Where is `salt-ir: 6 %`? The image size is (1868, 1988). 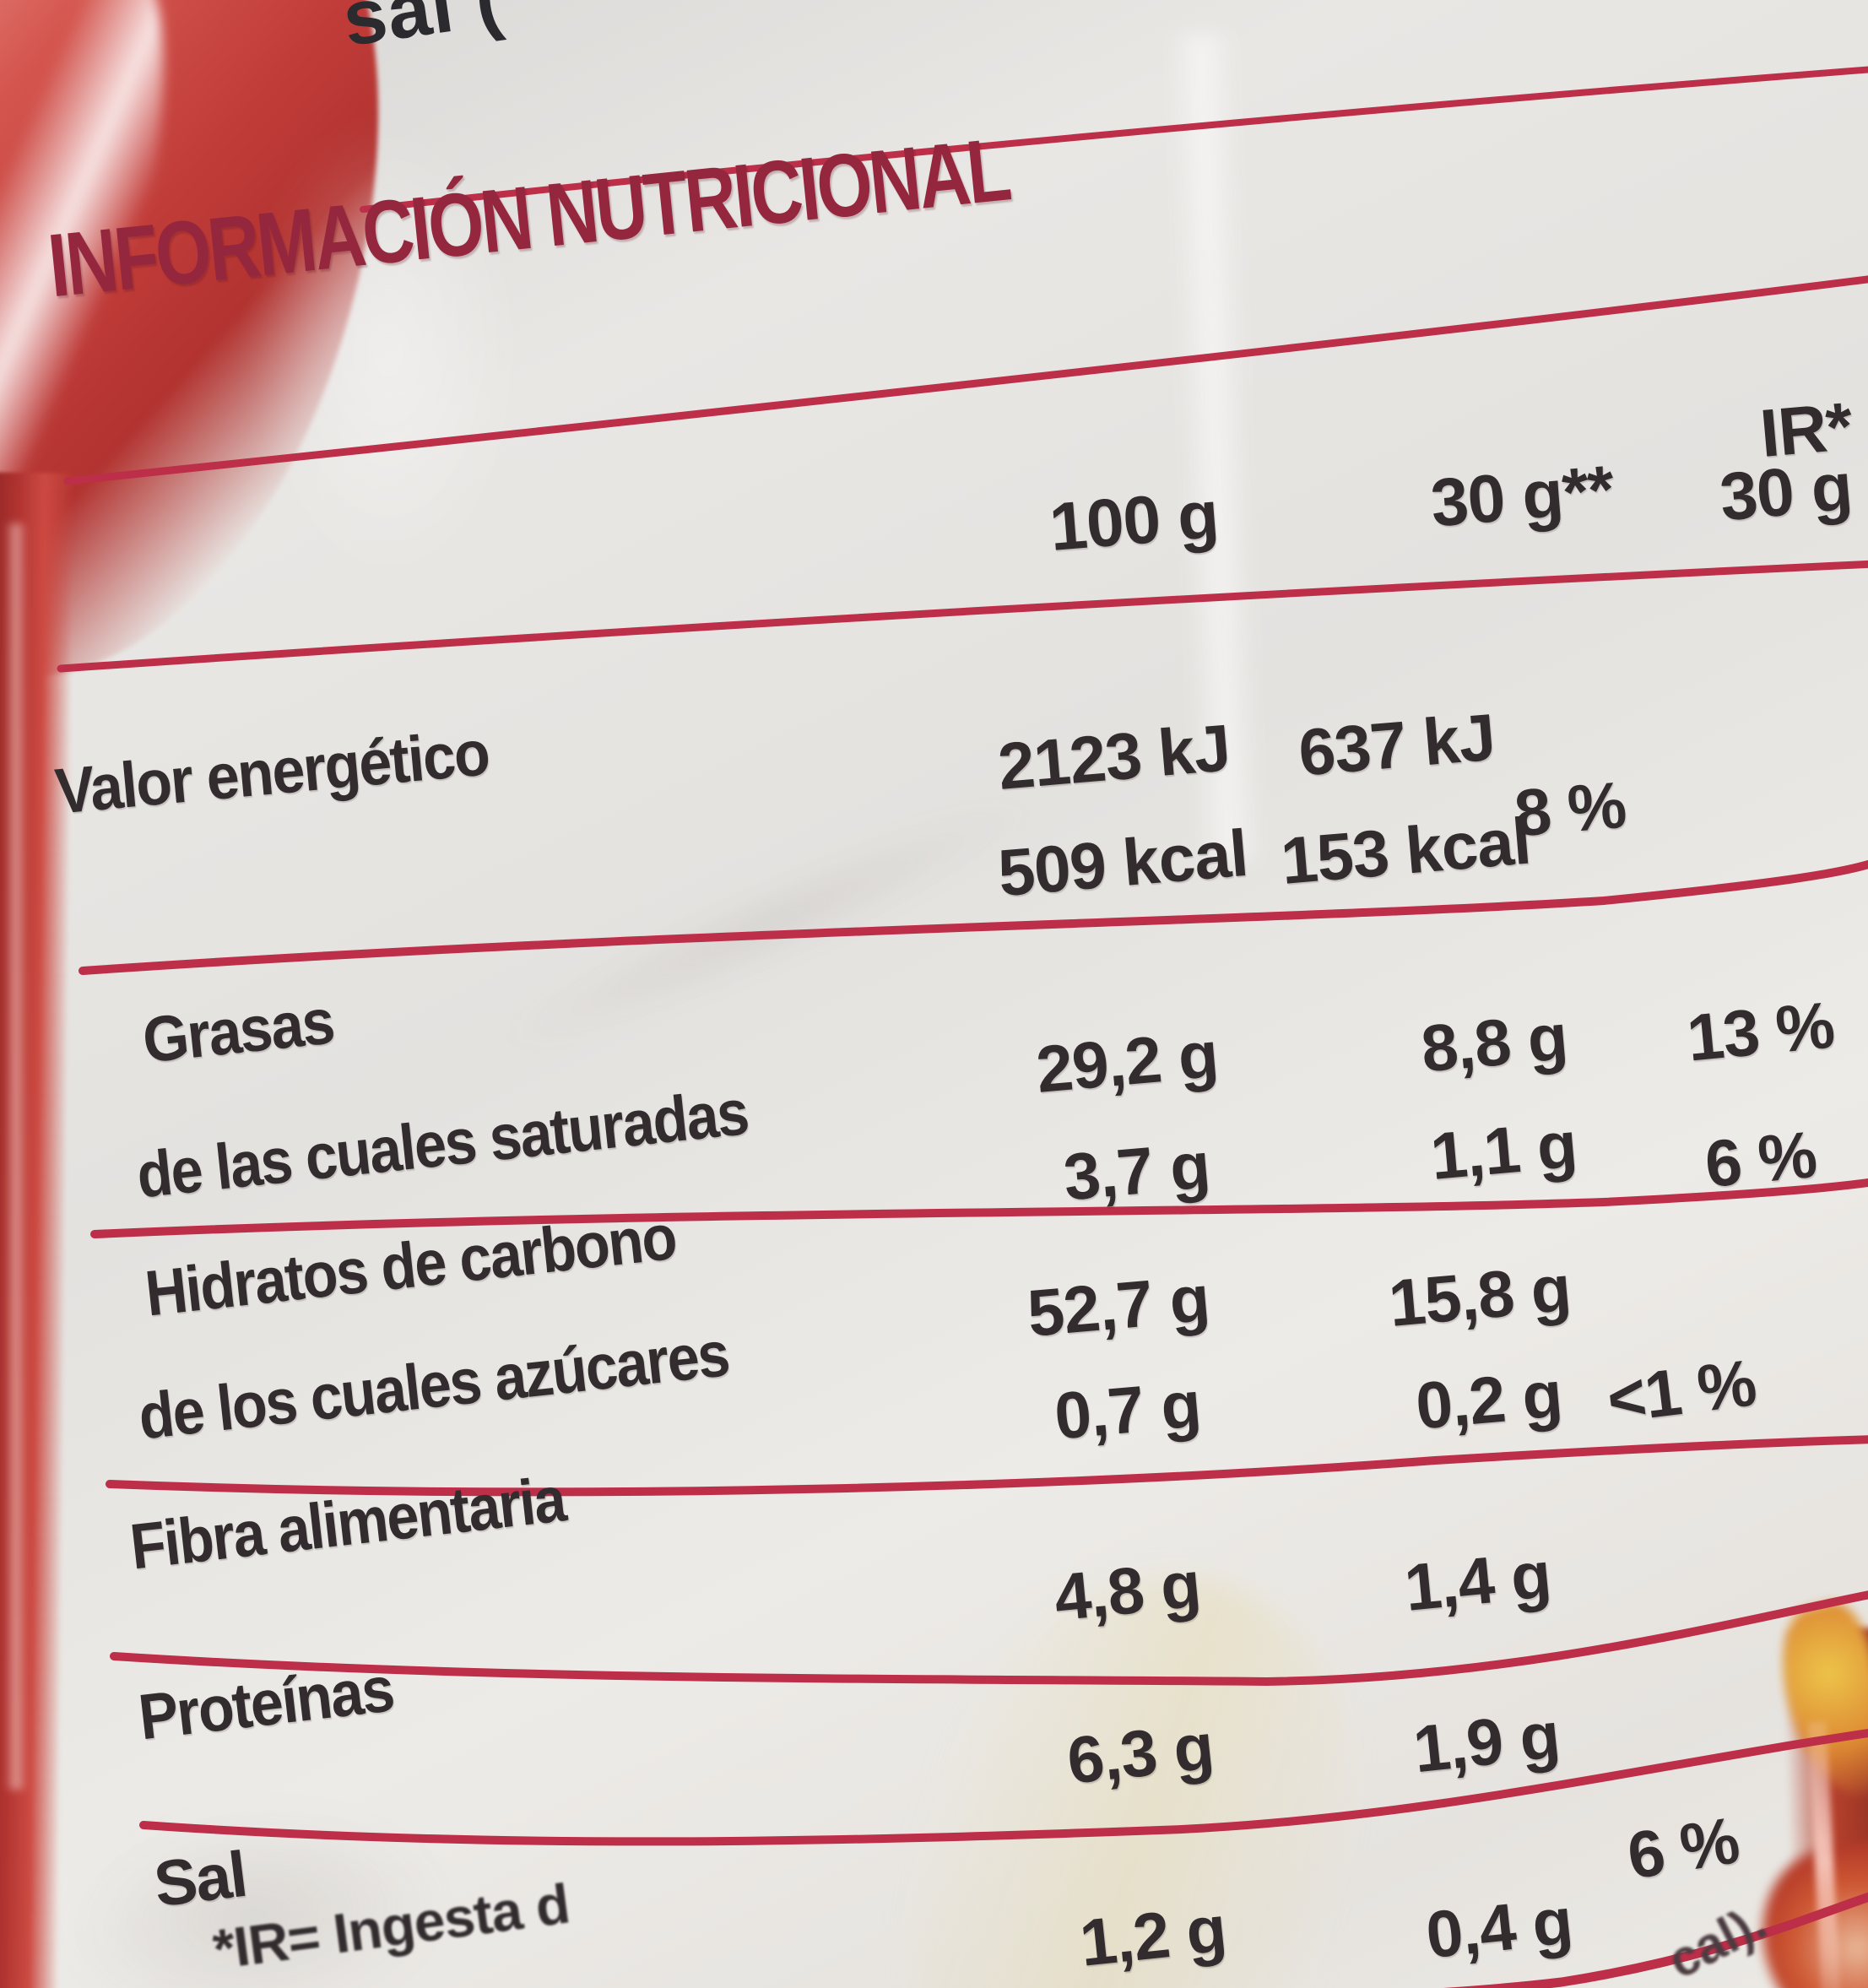
salt-ir: 6 % is located at coordinates (1683, 1848).